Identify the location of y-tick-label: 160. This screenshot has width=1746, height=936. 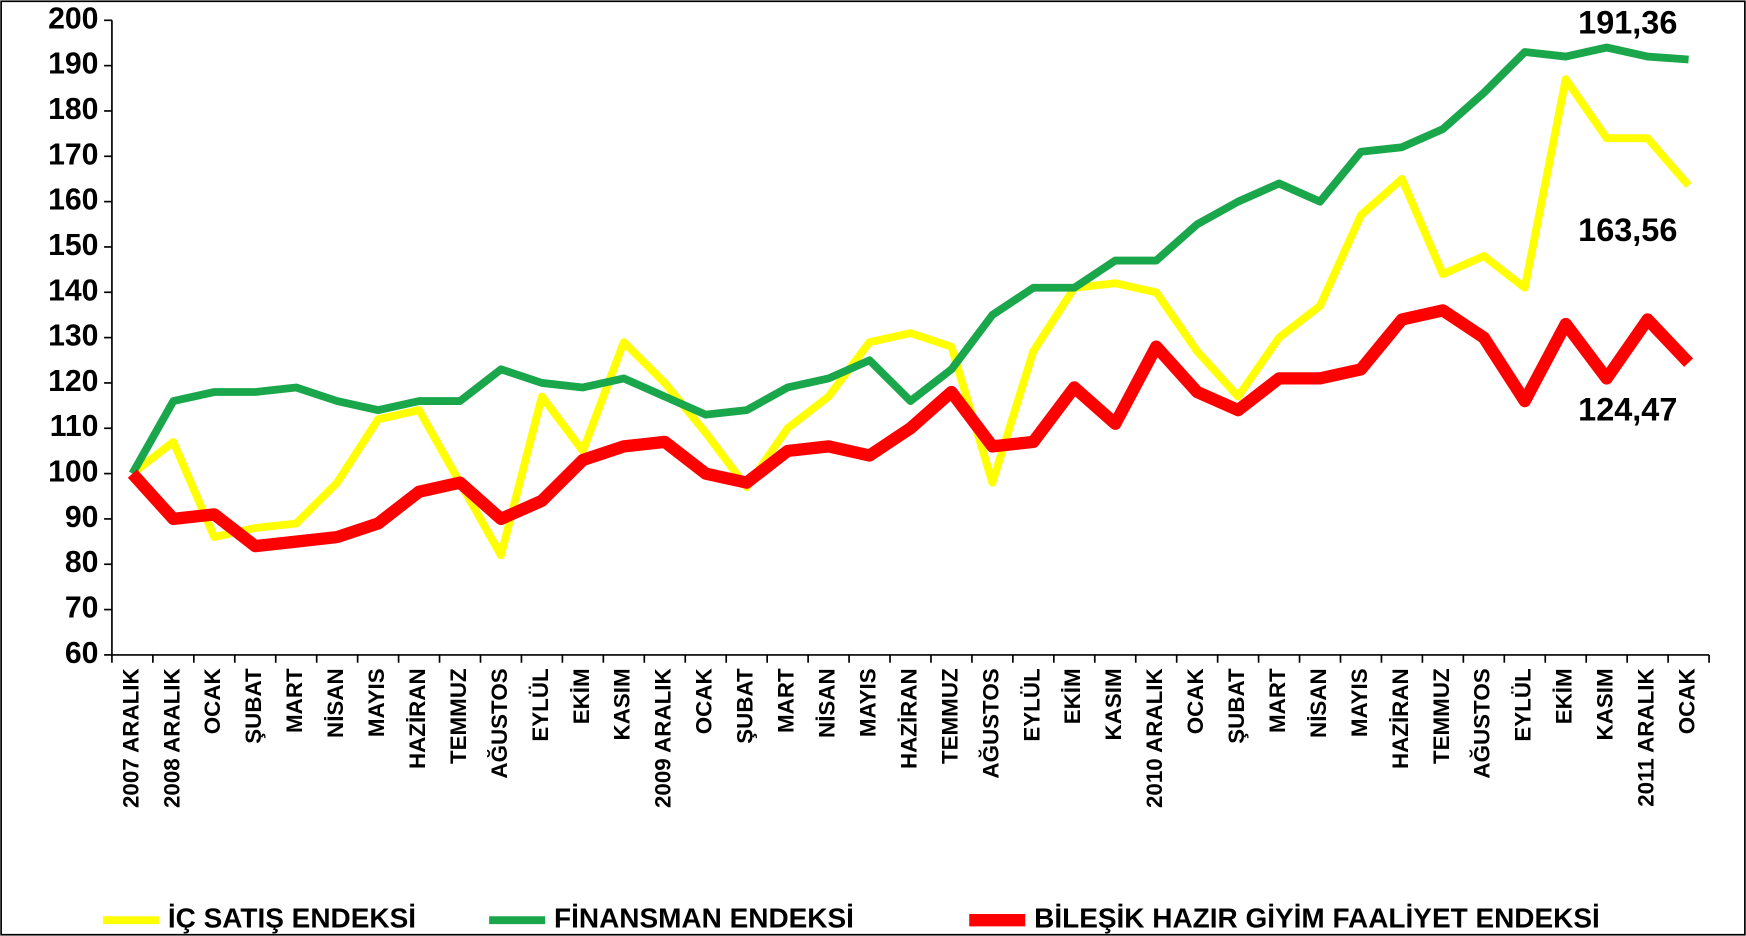
(73, 200).